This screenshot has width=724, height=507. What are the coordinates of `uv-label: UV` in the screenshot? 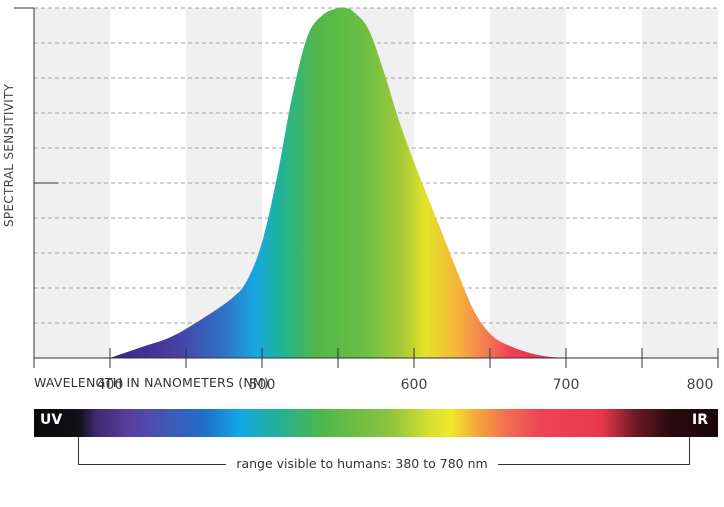 It's located at (51, 420).